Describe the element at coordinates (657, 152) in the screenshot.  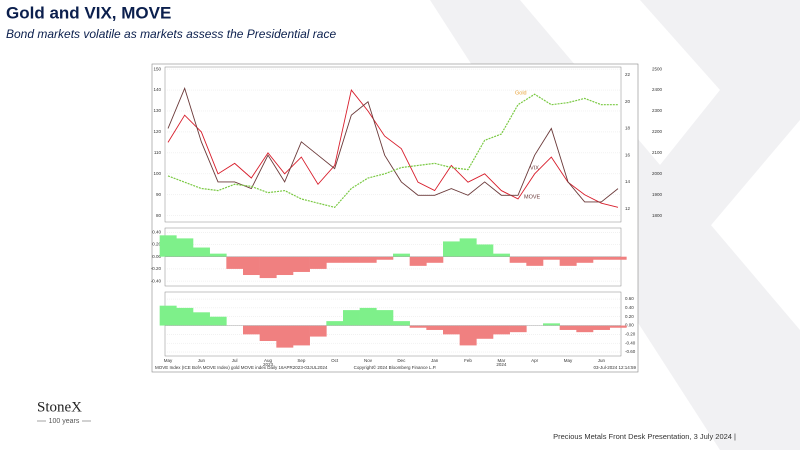
I see `y-tick-label: 2100` at that location.